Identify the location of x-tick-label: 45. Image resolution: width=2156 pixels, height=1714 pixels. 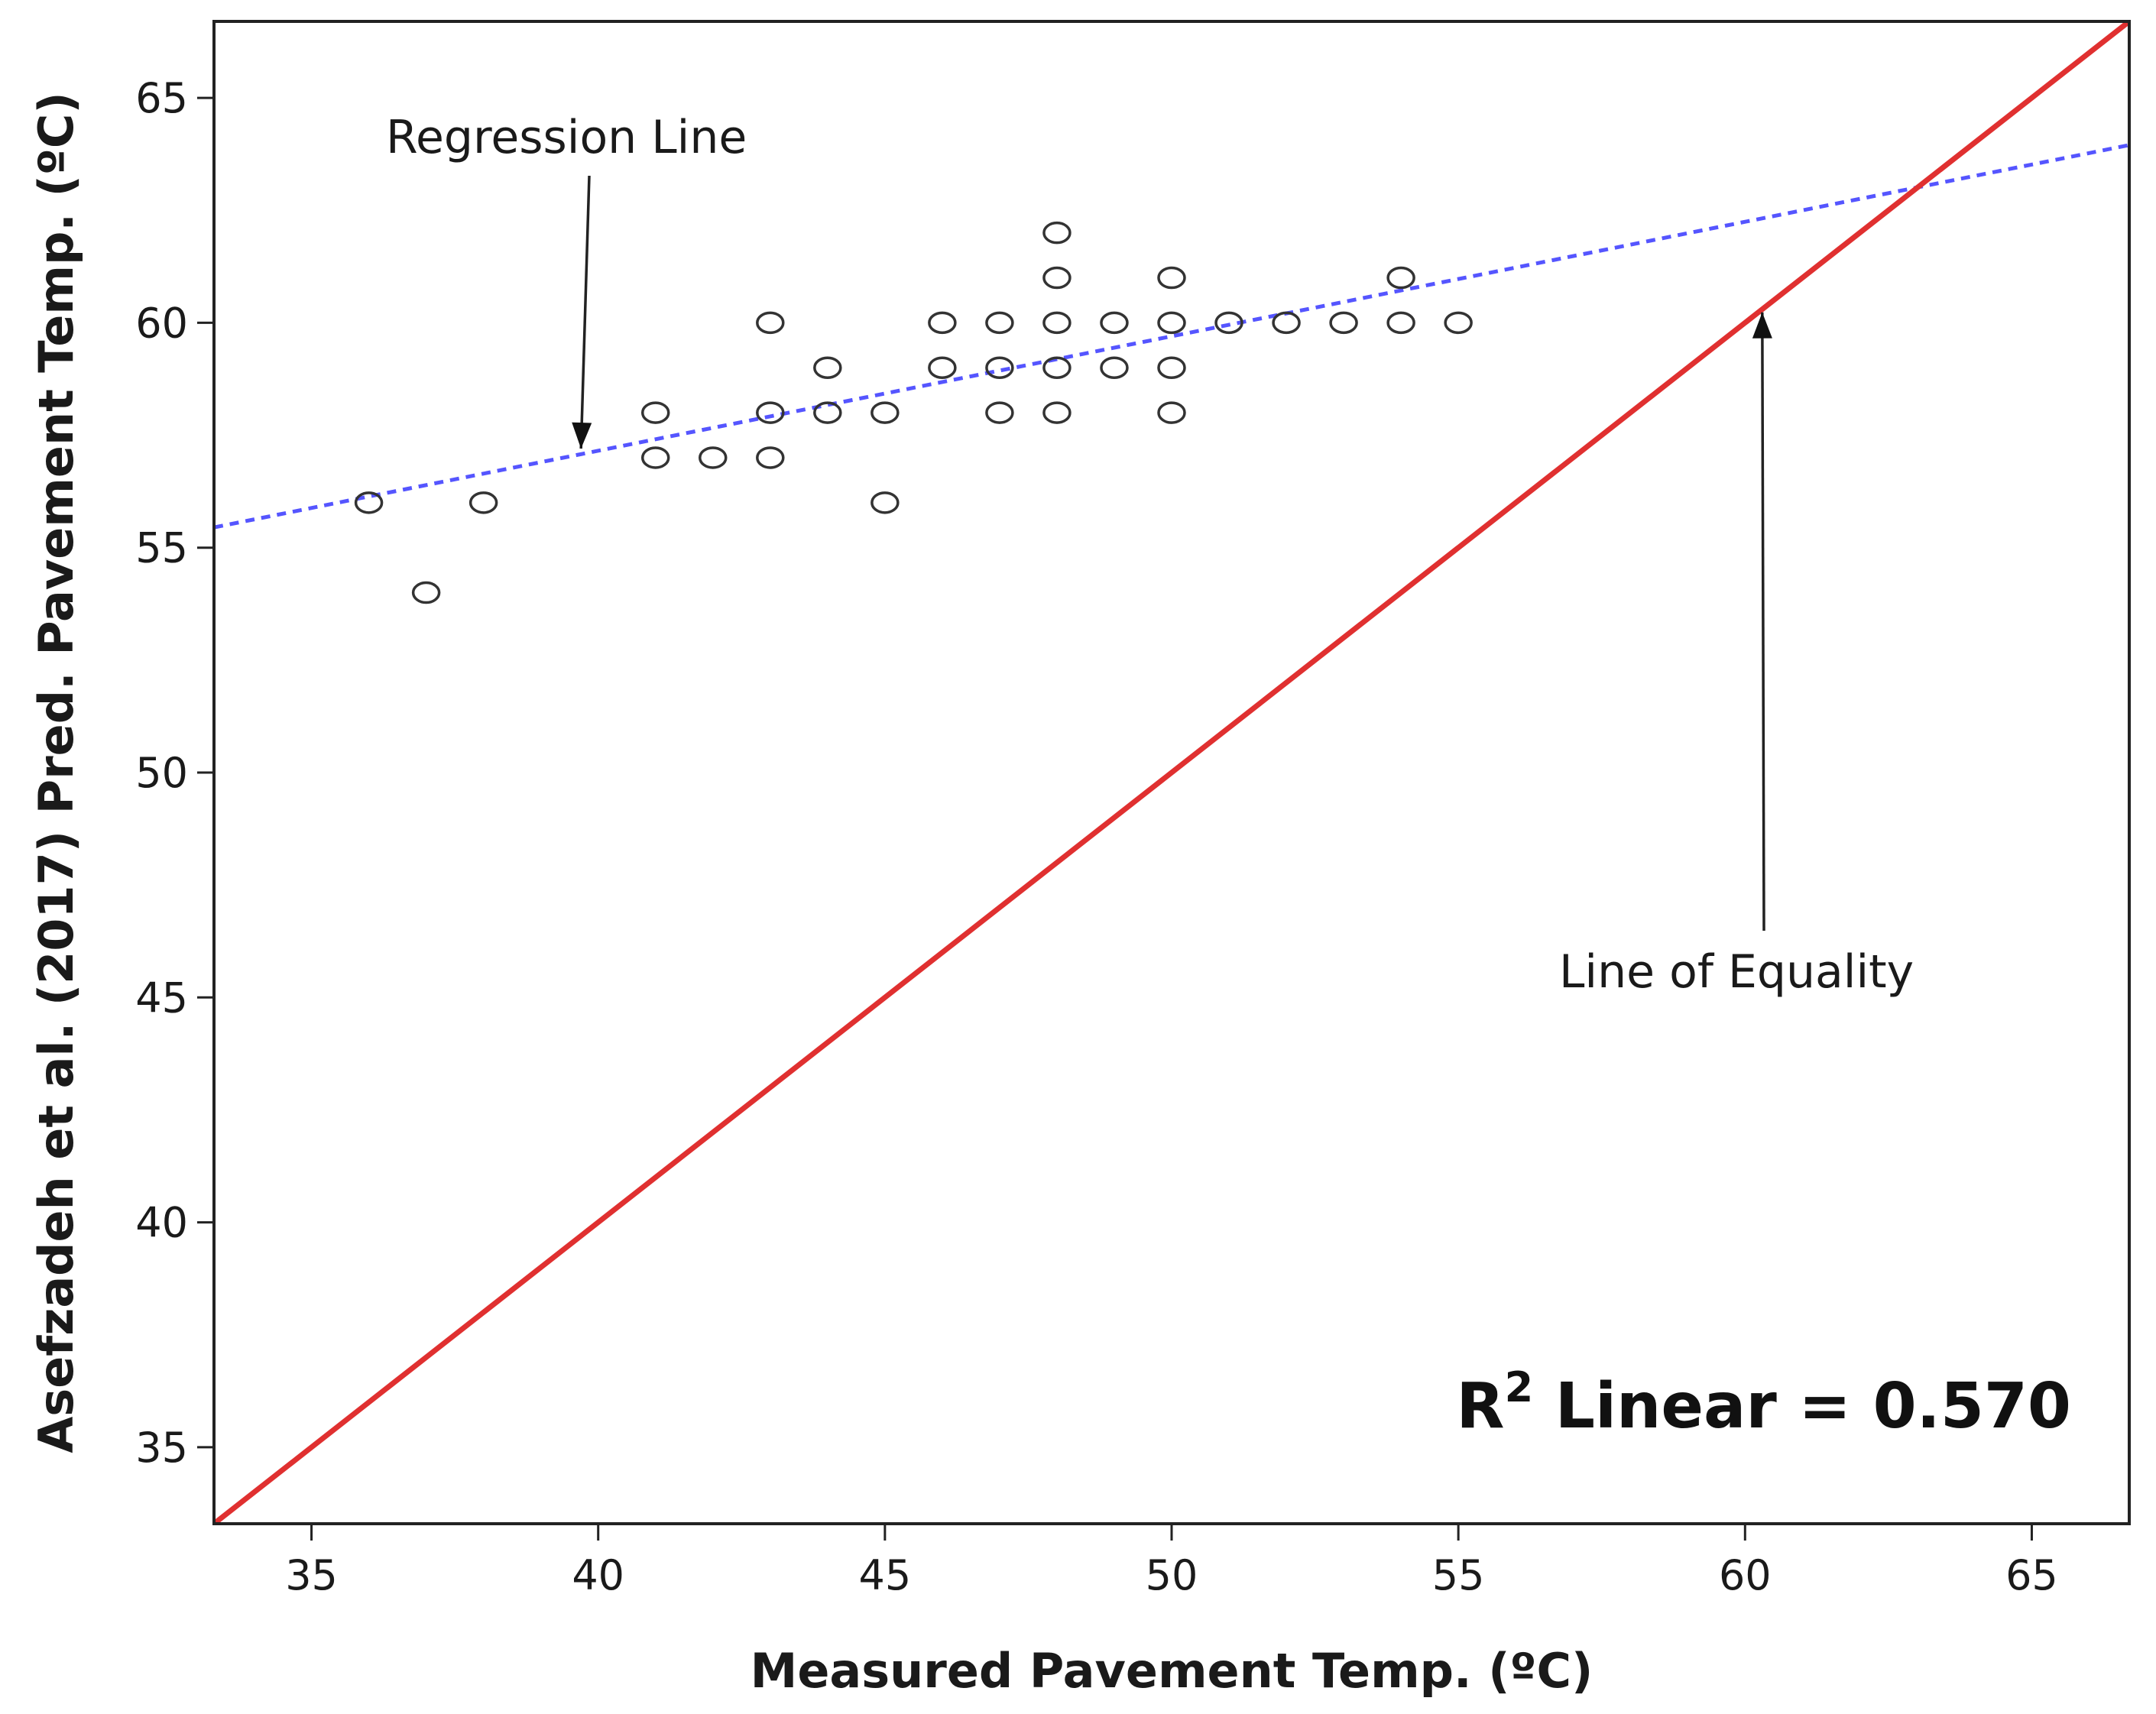
(885, 1575).